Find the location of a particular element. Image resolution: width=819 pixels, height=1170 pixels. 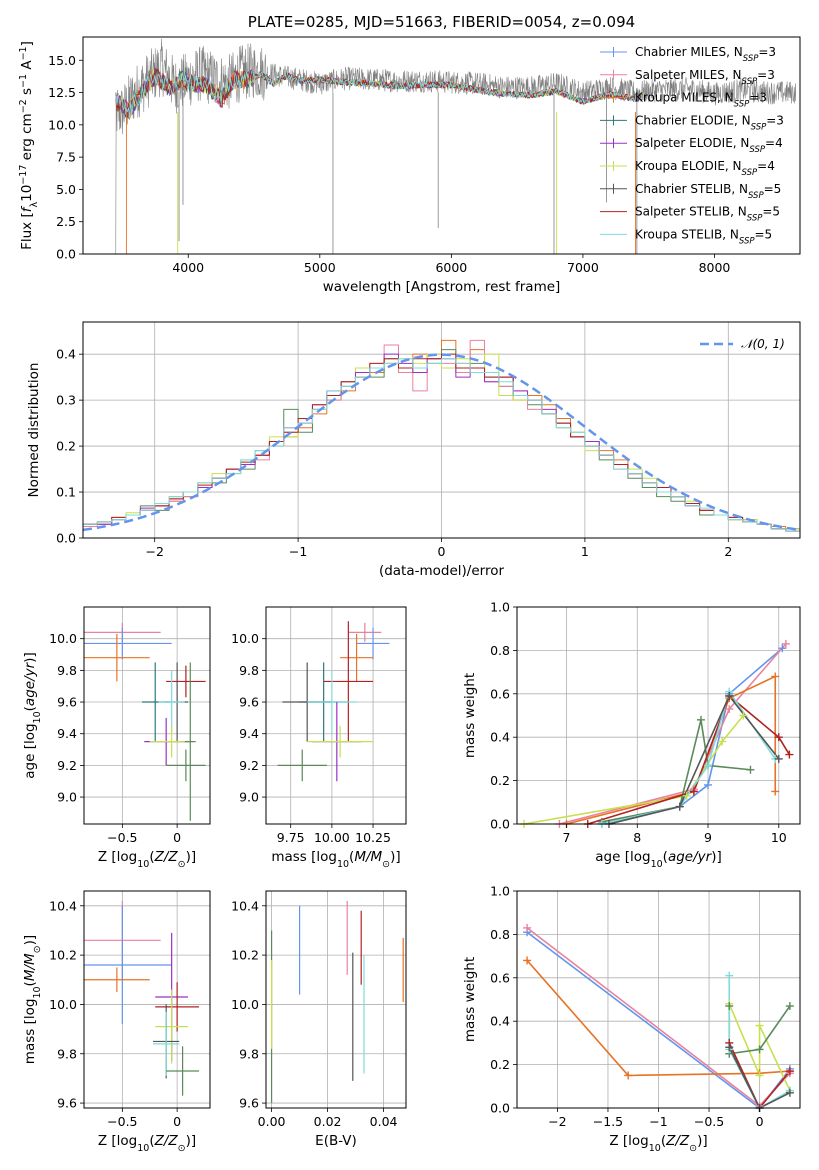

plot-area-mass-vs-ebv is located at coordinates (337, 1002).